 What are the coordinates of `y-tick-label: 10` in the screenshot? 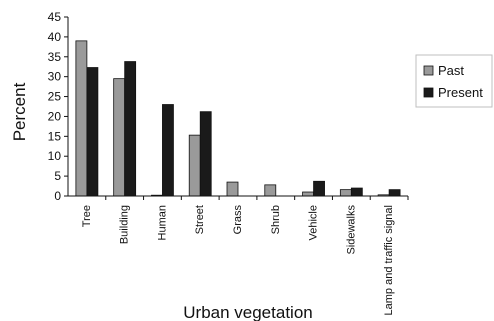 It's located at (55, 156).